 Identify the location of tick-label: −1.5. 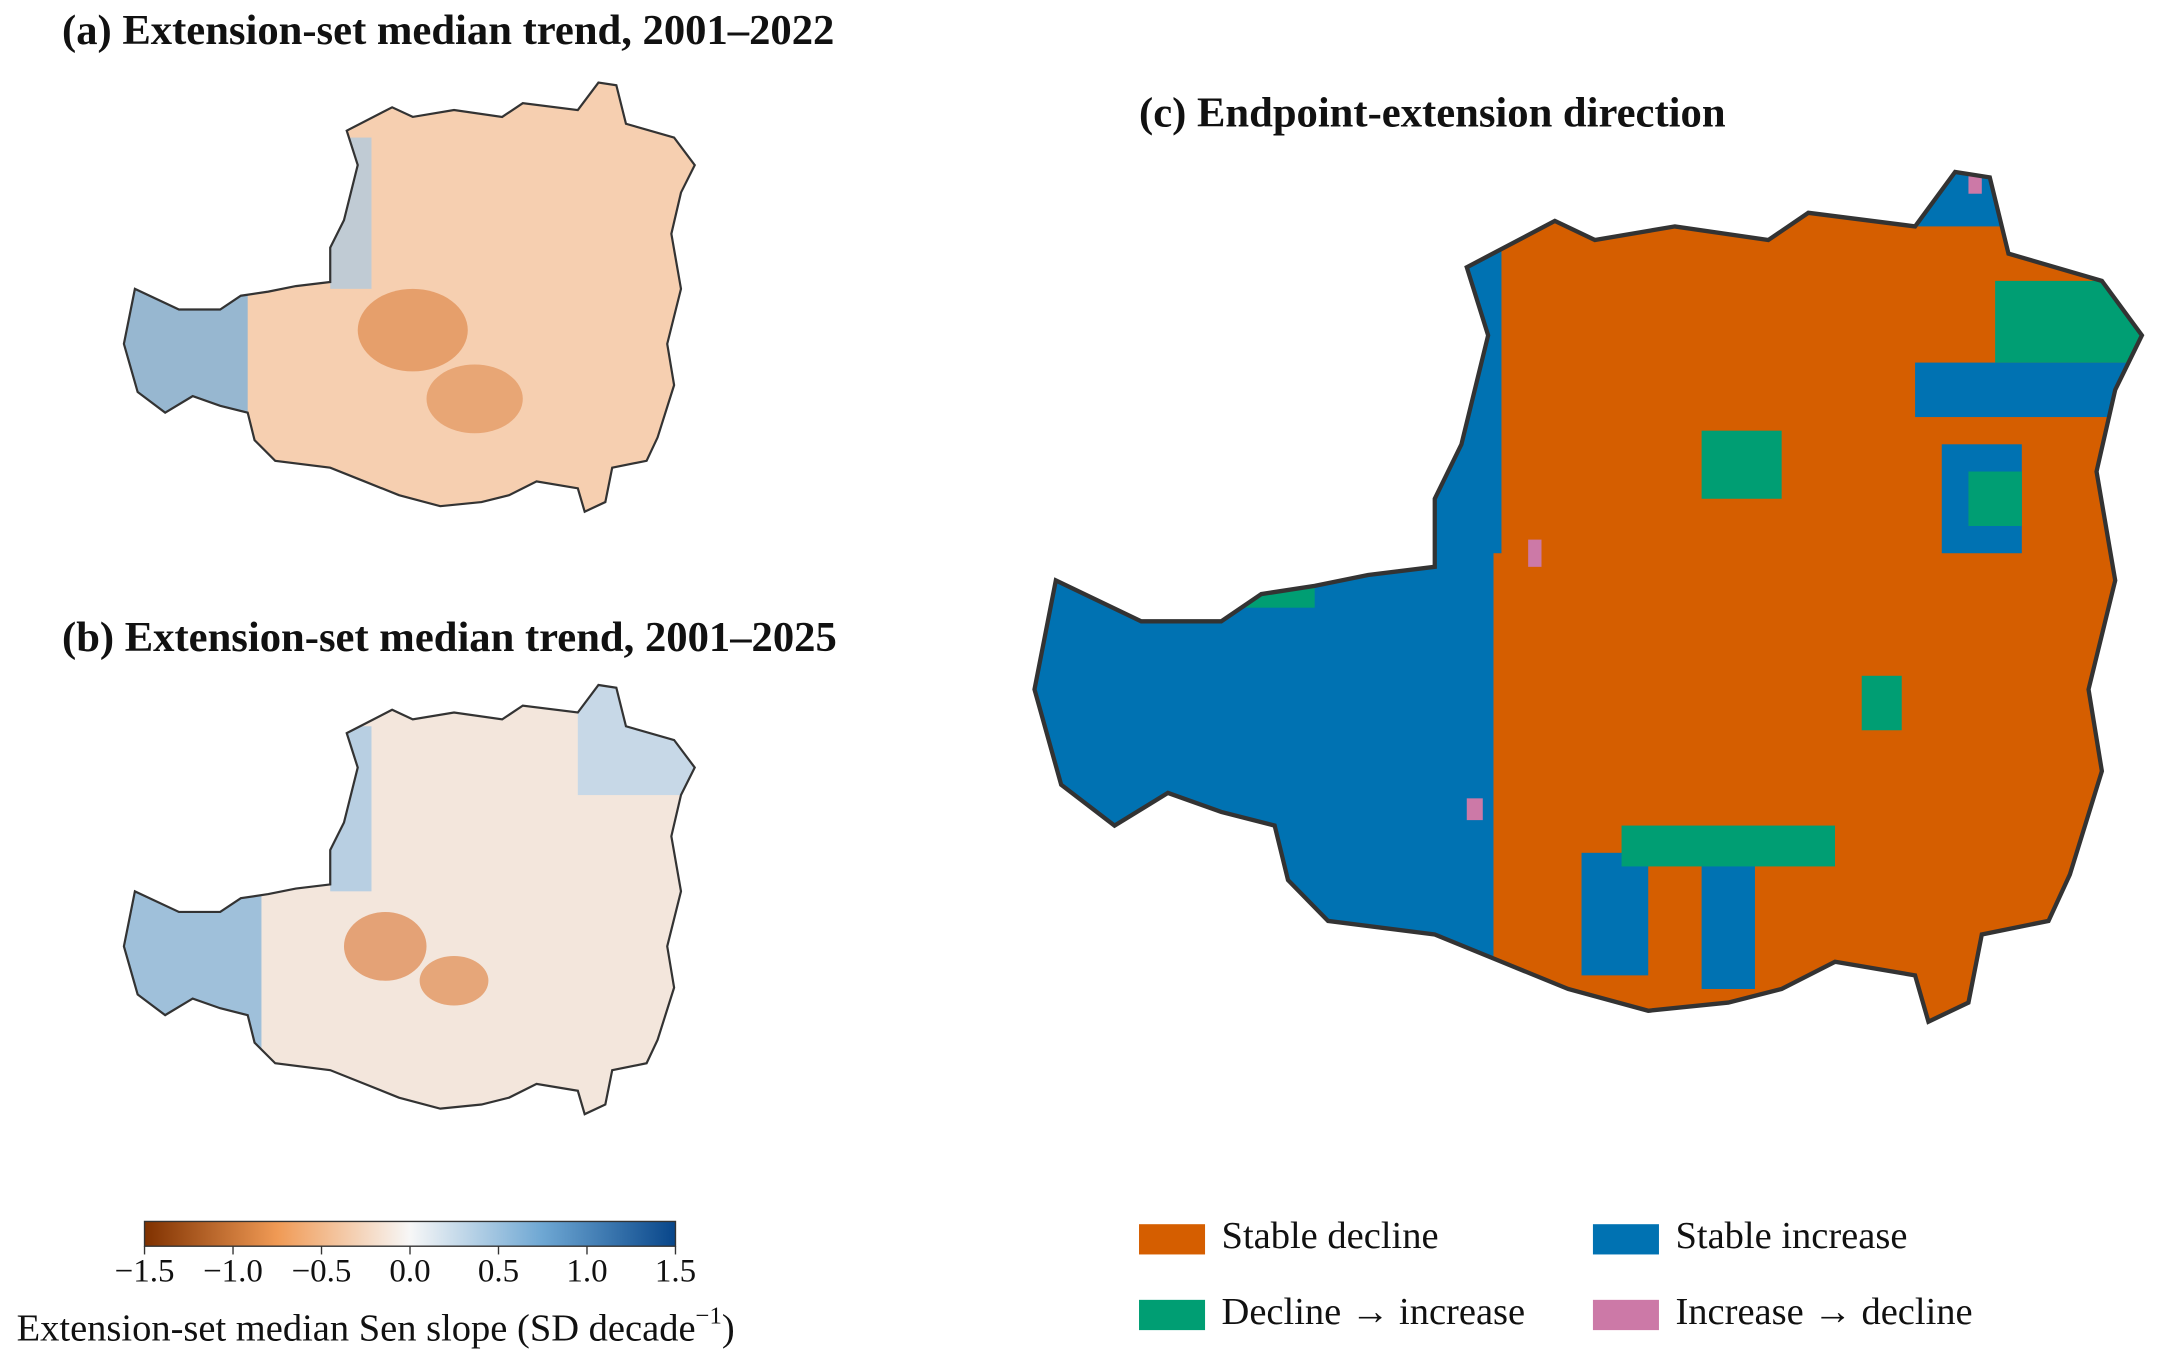
(145, 1271).